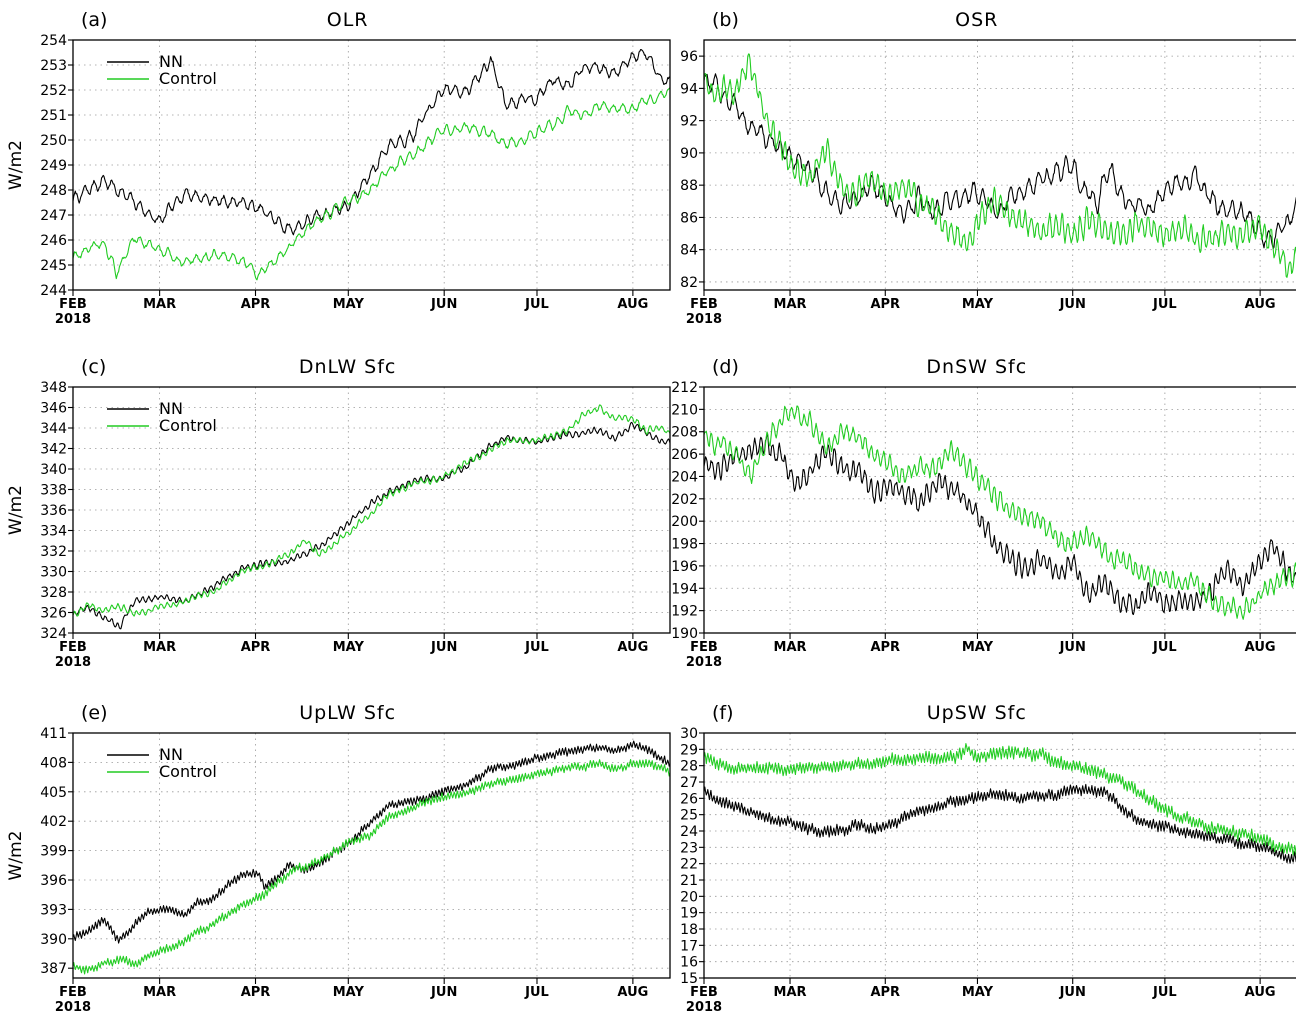 Image resolution: width=1296 pixels, height=1016 pixels. What do you see at coordinates (689, 865) in the screenshot?
I see `y-tick-label: 22` at bounding box center [689, 865].